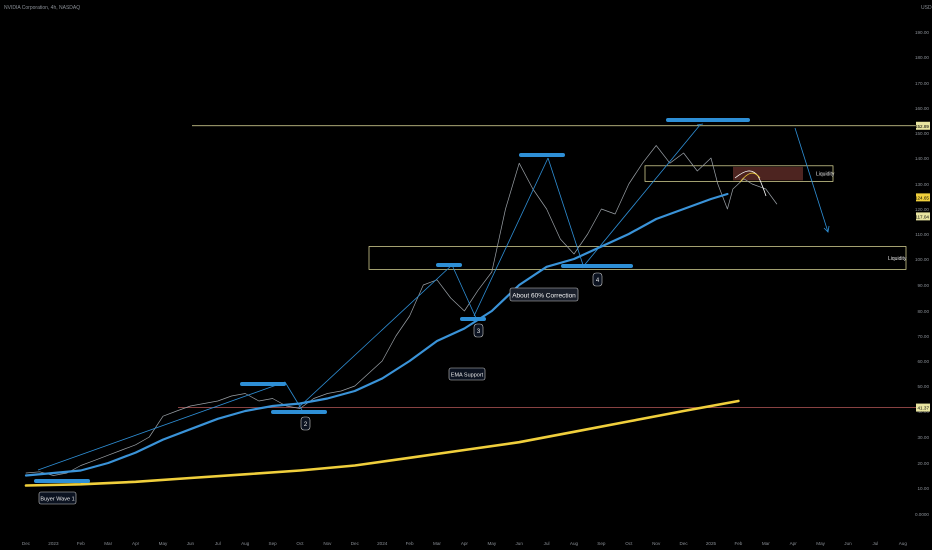  I want to click on liquidity-zone-fill, so click(768, 173).